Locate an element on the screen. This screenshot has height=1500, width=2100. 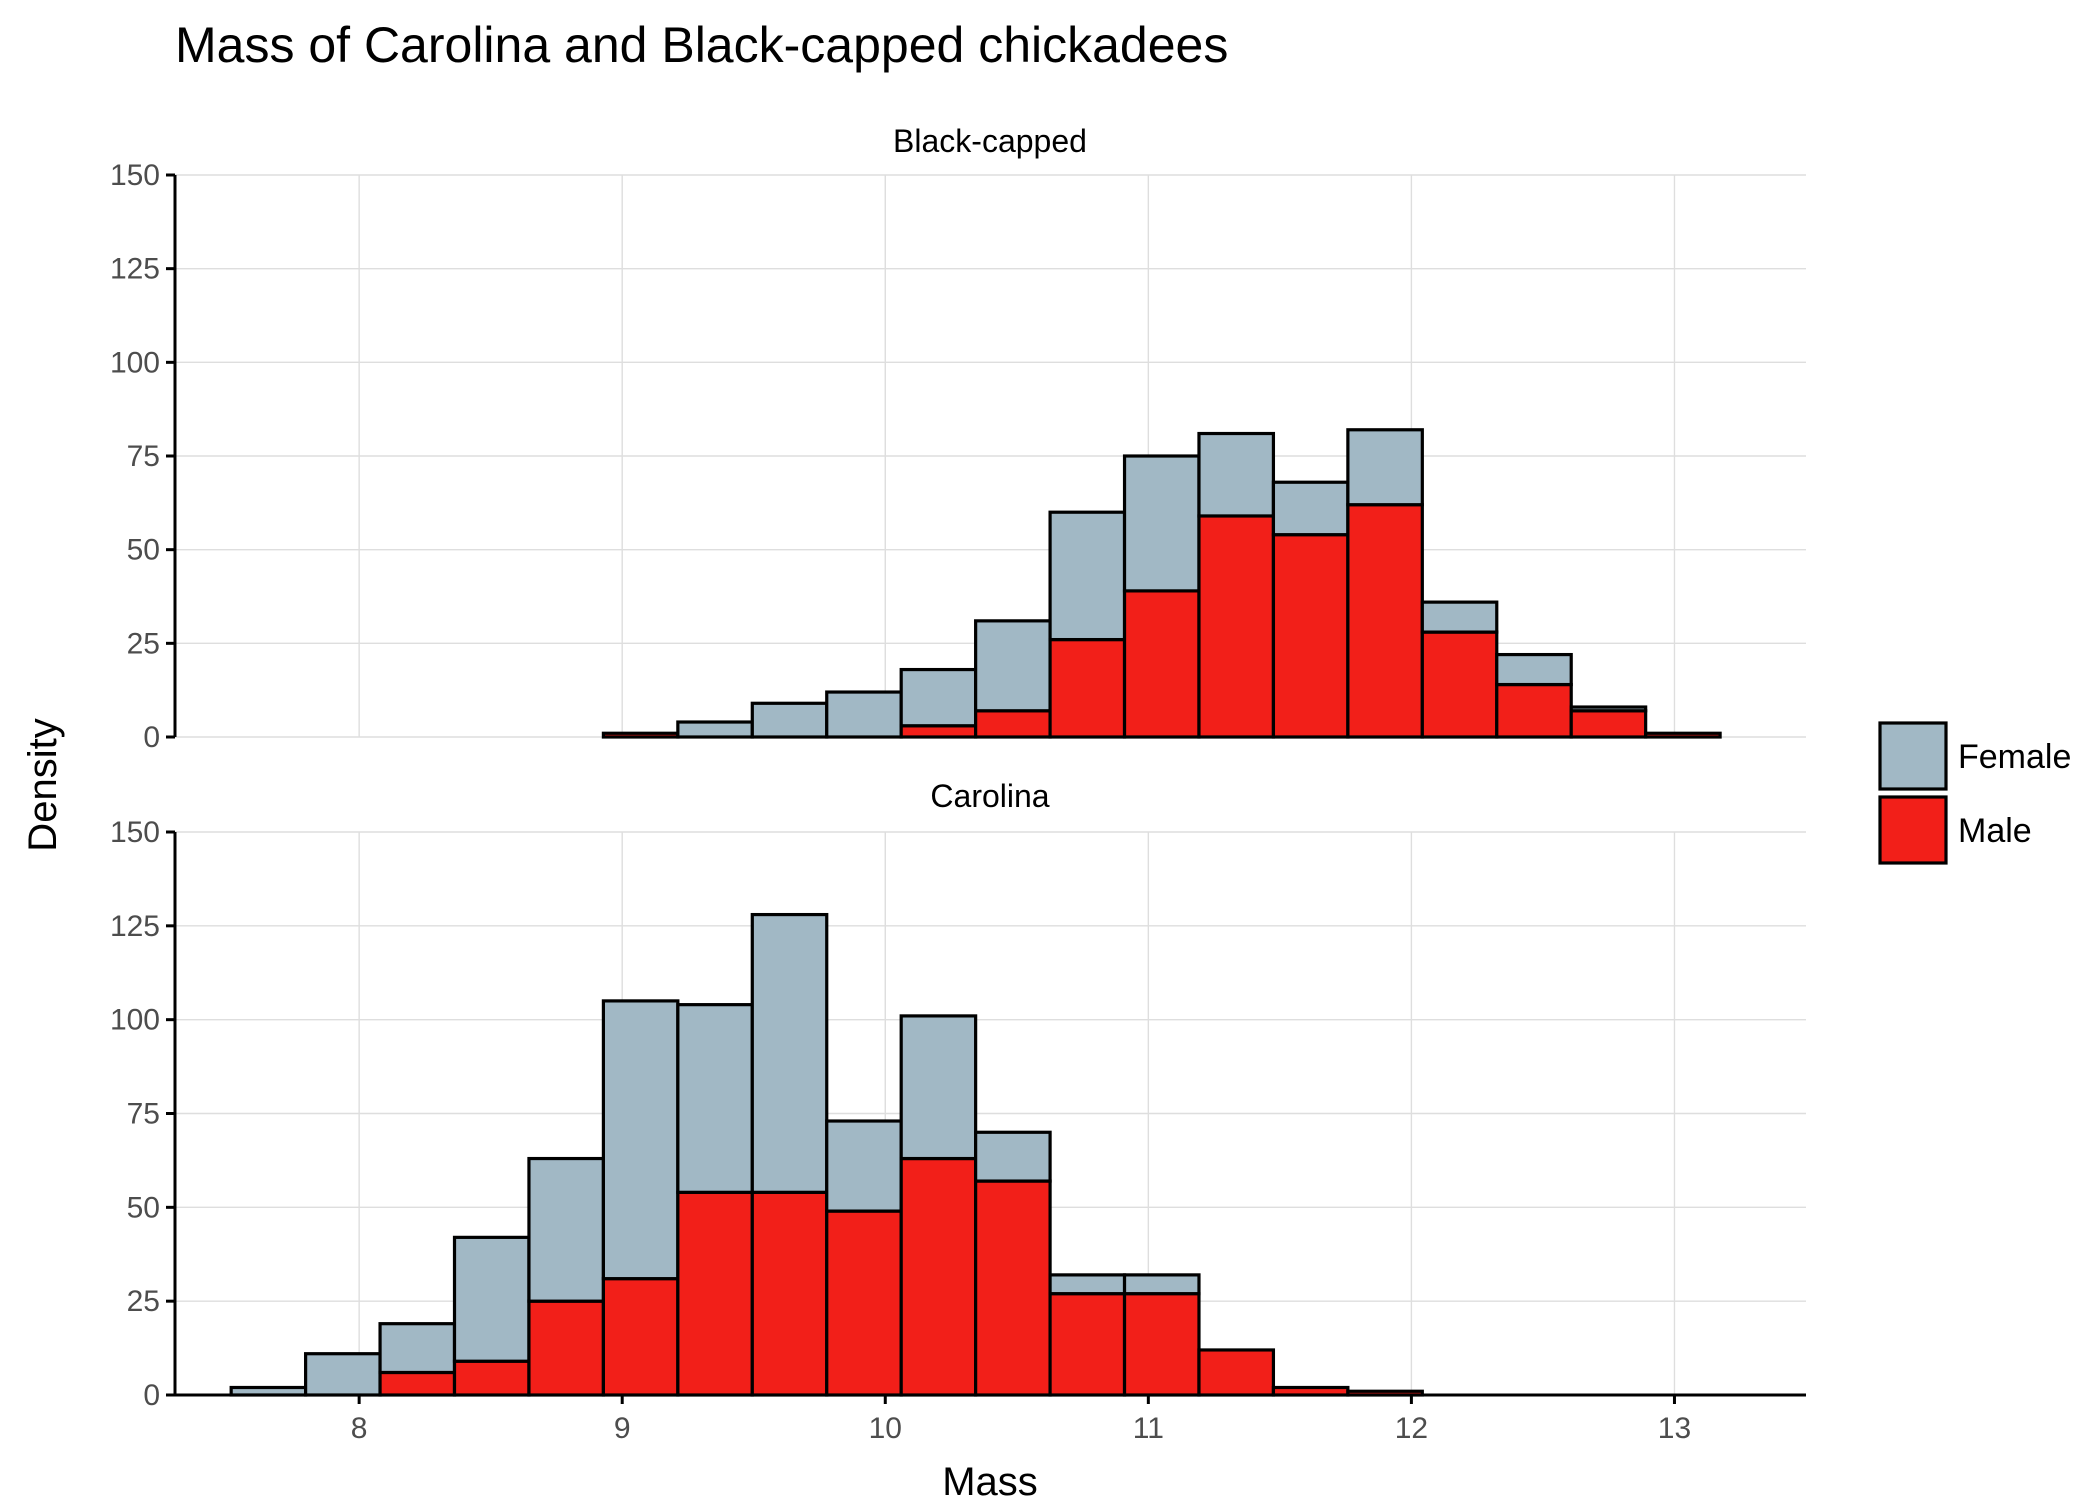
x-tick-label: 8 is located at coordinates (359, 1428).